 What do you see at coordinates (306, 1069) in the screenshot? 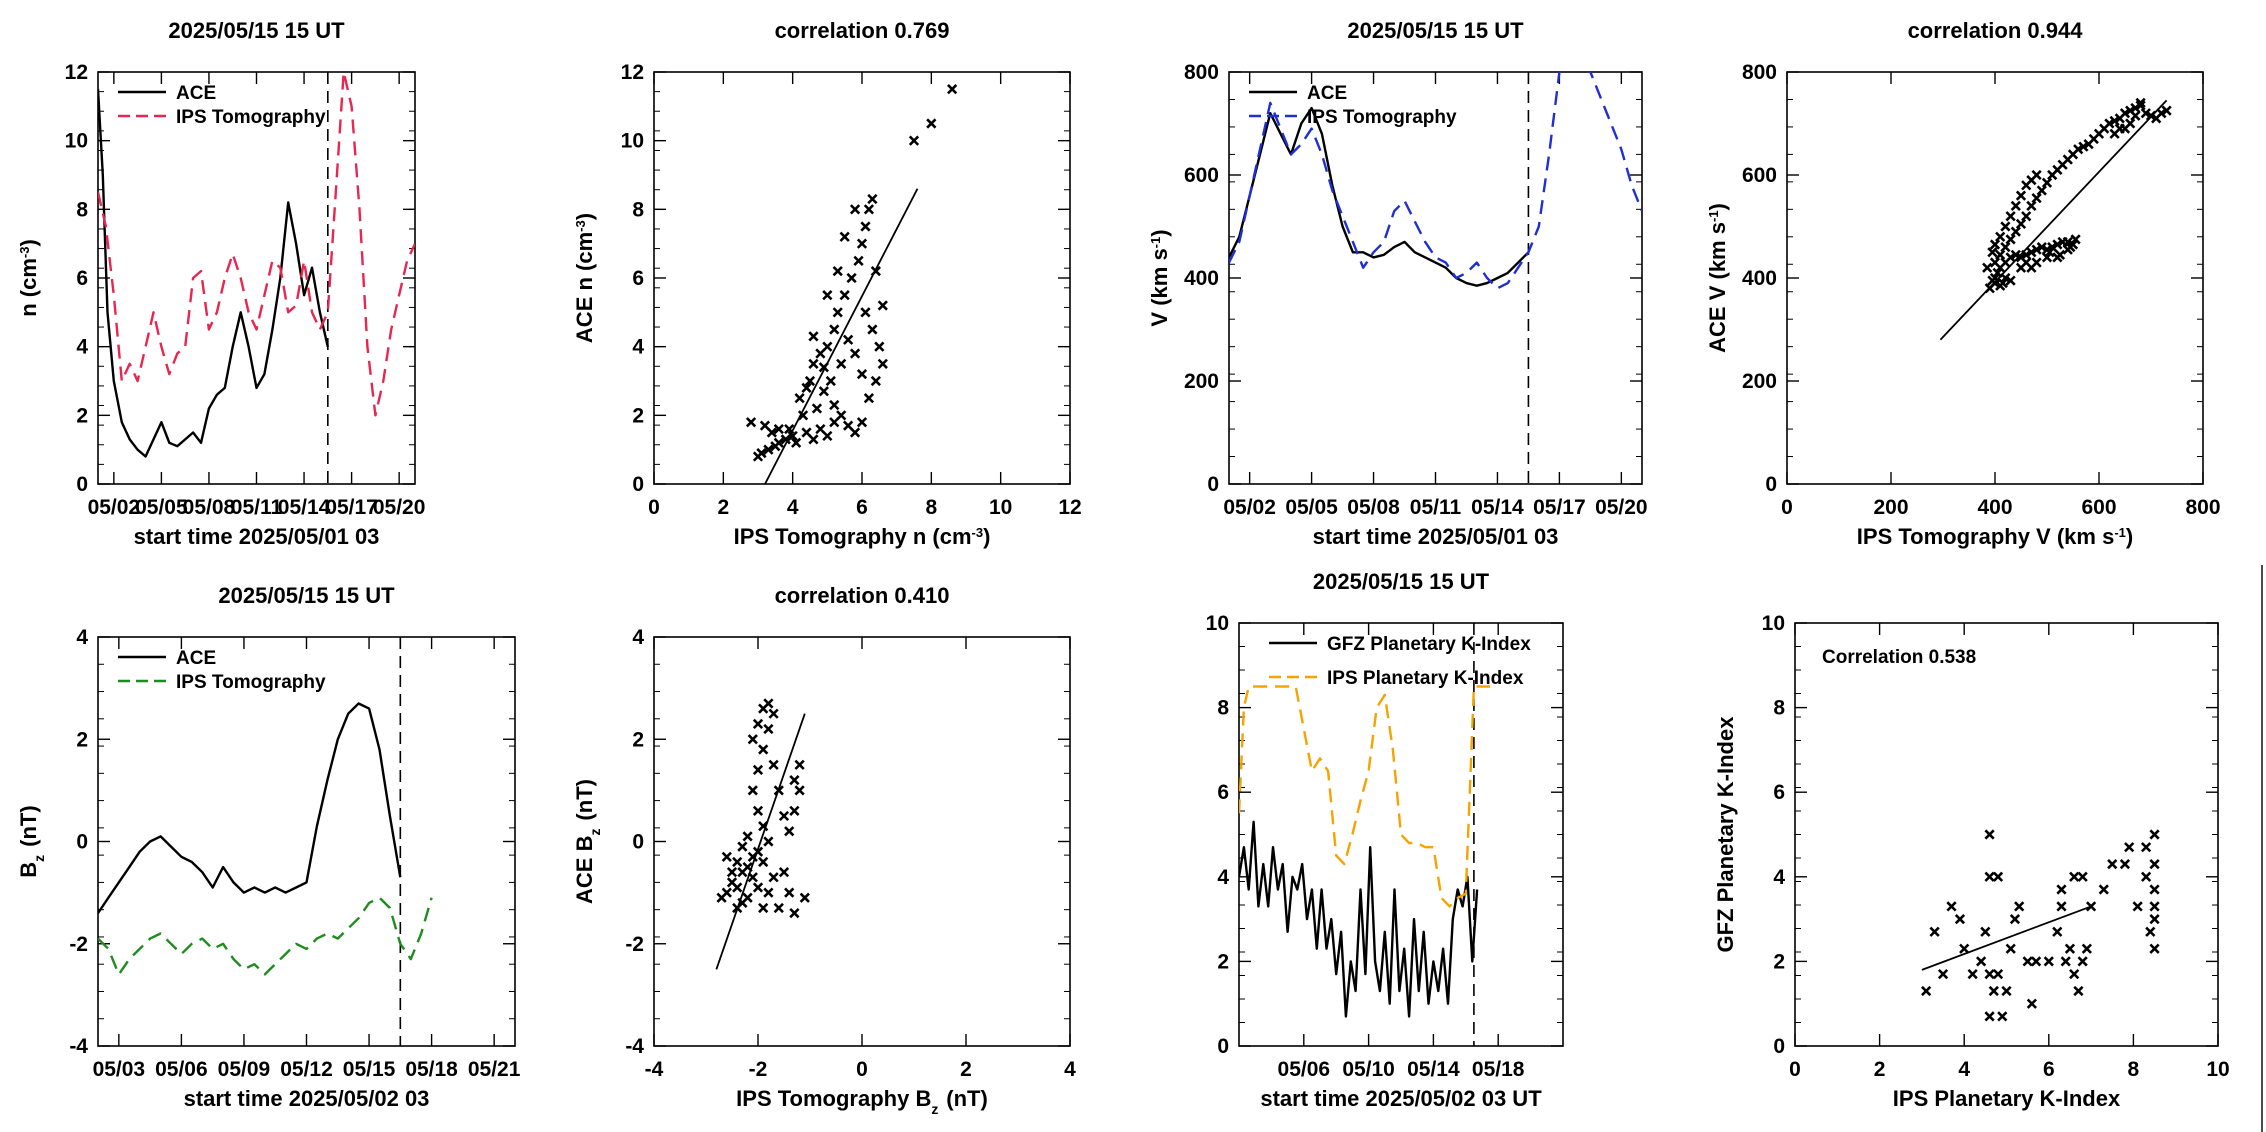
I see `x-tick-label: 05/12` at bounding box center [306, 1069].